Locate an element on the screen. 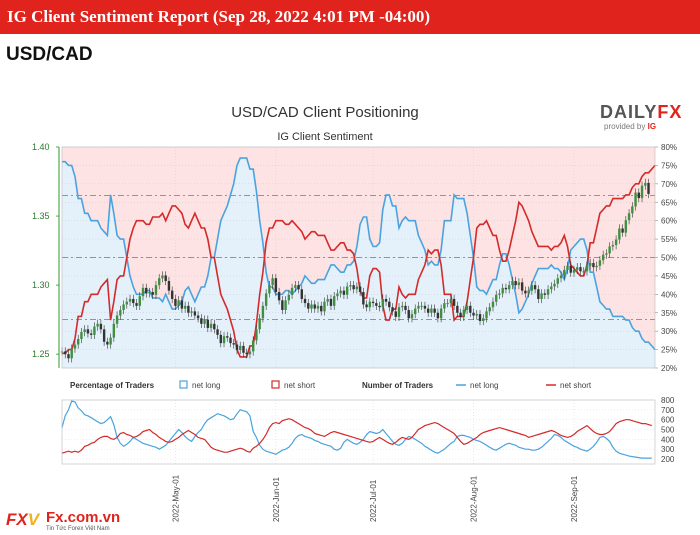  price-tick-label: 1.25 is located at coordinates (41, 354).